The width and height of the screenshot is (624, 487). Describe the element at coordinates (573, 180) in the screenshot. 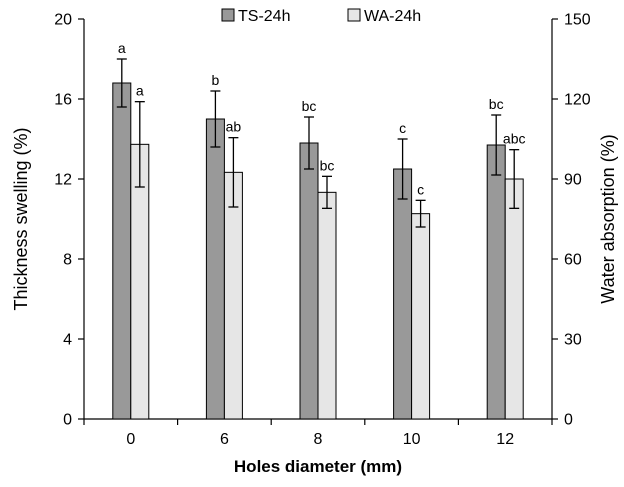

I see `y-tick-label-right: 90` at that location.